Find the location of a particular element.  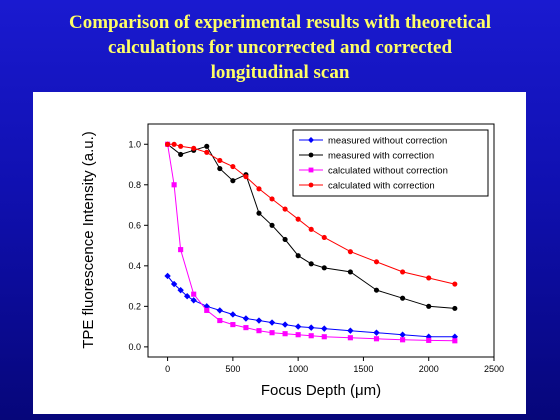

x-tick-label: 500 is located at coordinates (232, 369).